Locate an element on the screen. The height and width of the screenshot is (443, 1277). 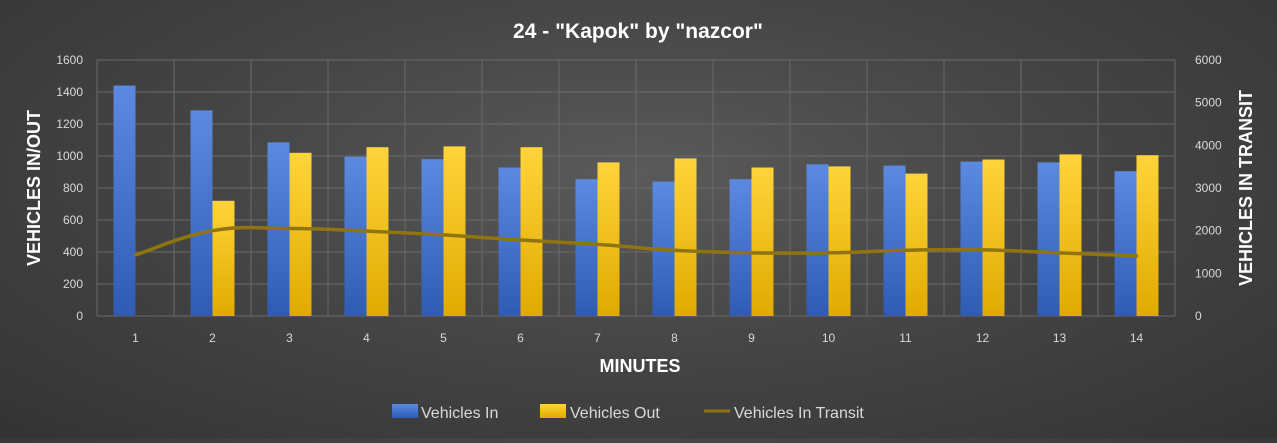
x-tick-label: 3 is located at coordinates (289, 338).